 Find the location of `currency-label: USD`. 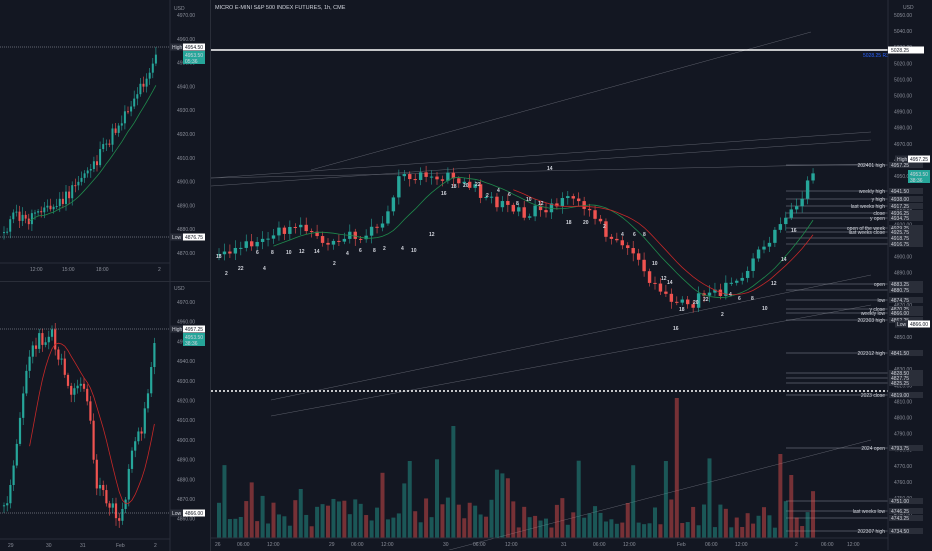

currency-label: USD is located at coordinates (179, 289).